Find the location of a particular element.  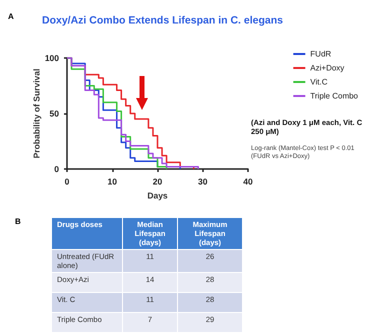

y-tick-label: 100 is located at coordinates (52, 58).